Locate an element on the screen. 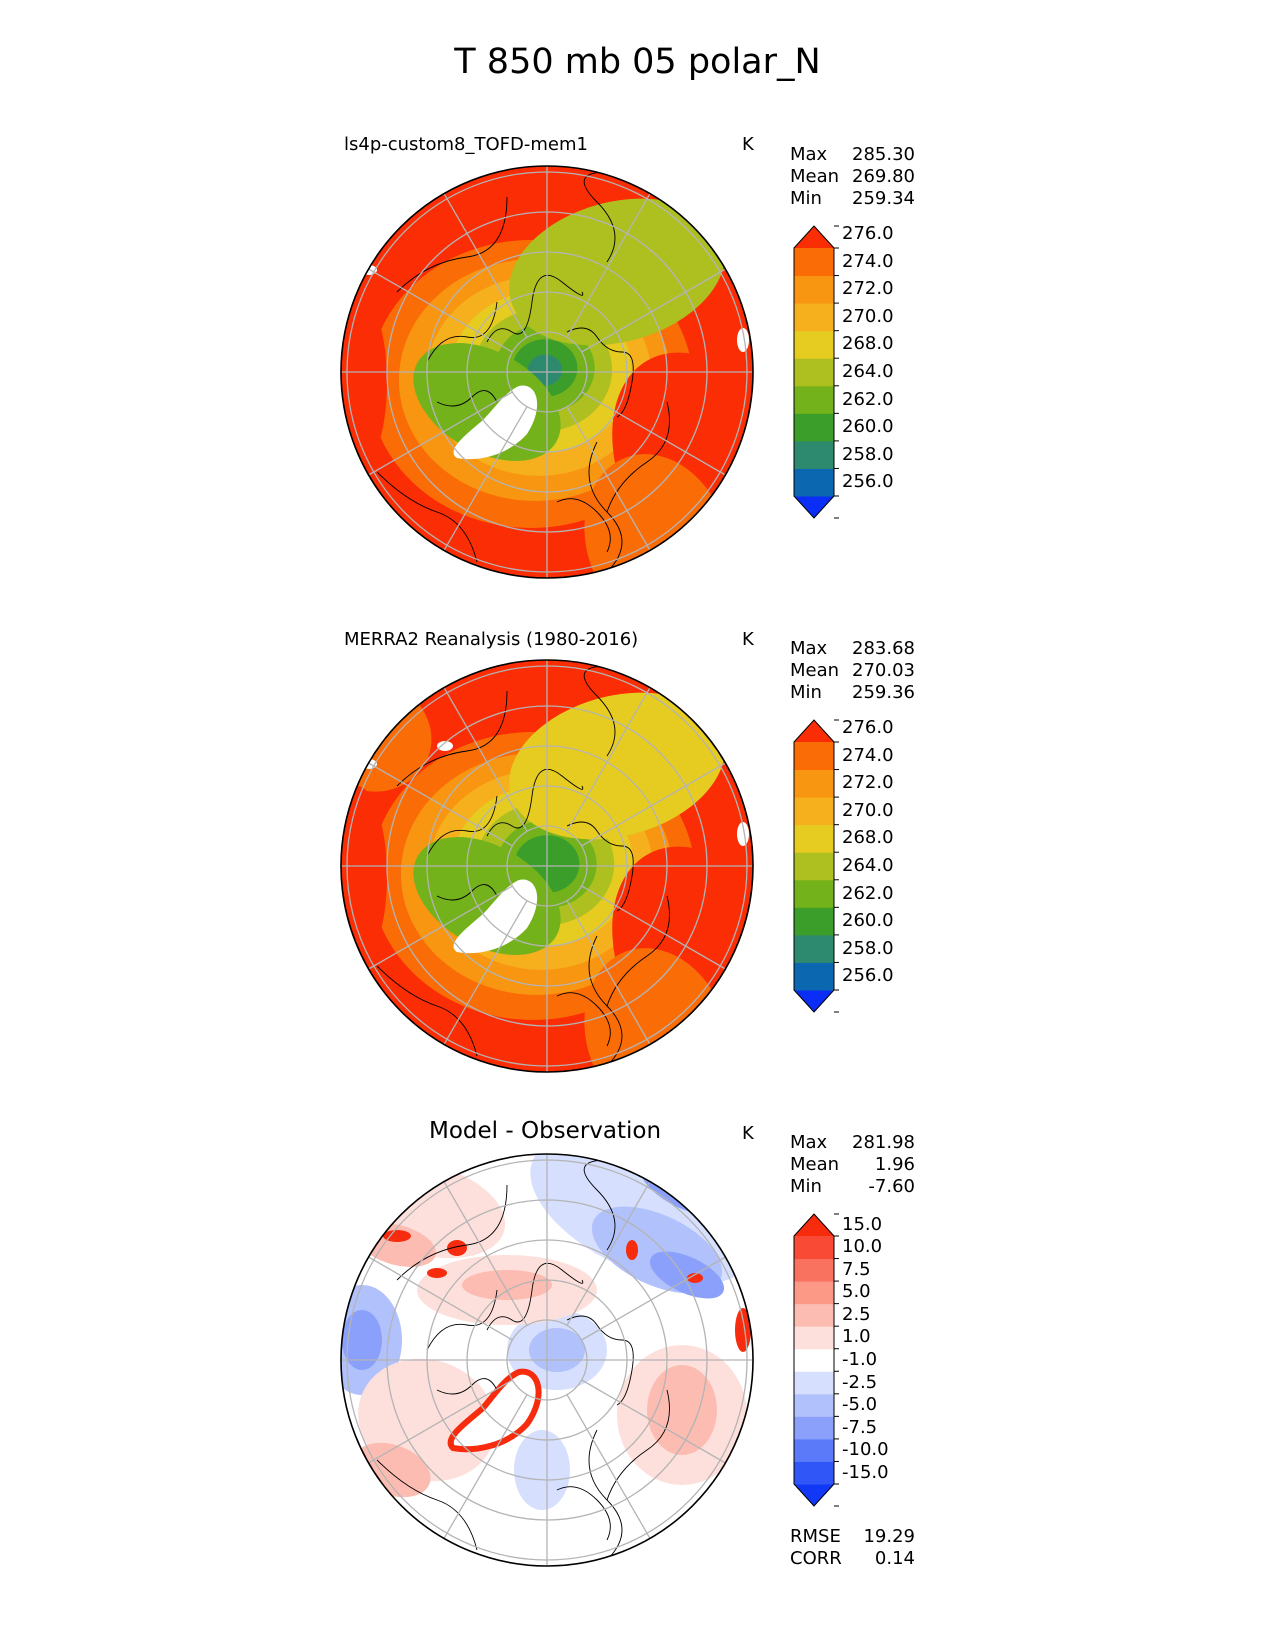  colorbar-tick-label: 272.0 is located at coordinates (868, 783).